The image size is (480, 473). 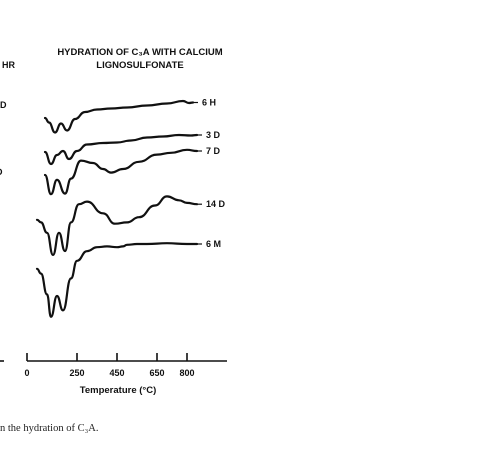 What do you see at coordinates (116, 373) in the screenshot?
I see `x-tick-label-450: 450` at bounding box center [116, 373].